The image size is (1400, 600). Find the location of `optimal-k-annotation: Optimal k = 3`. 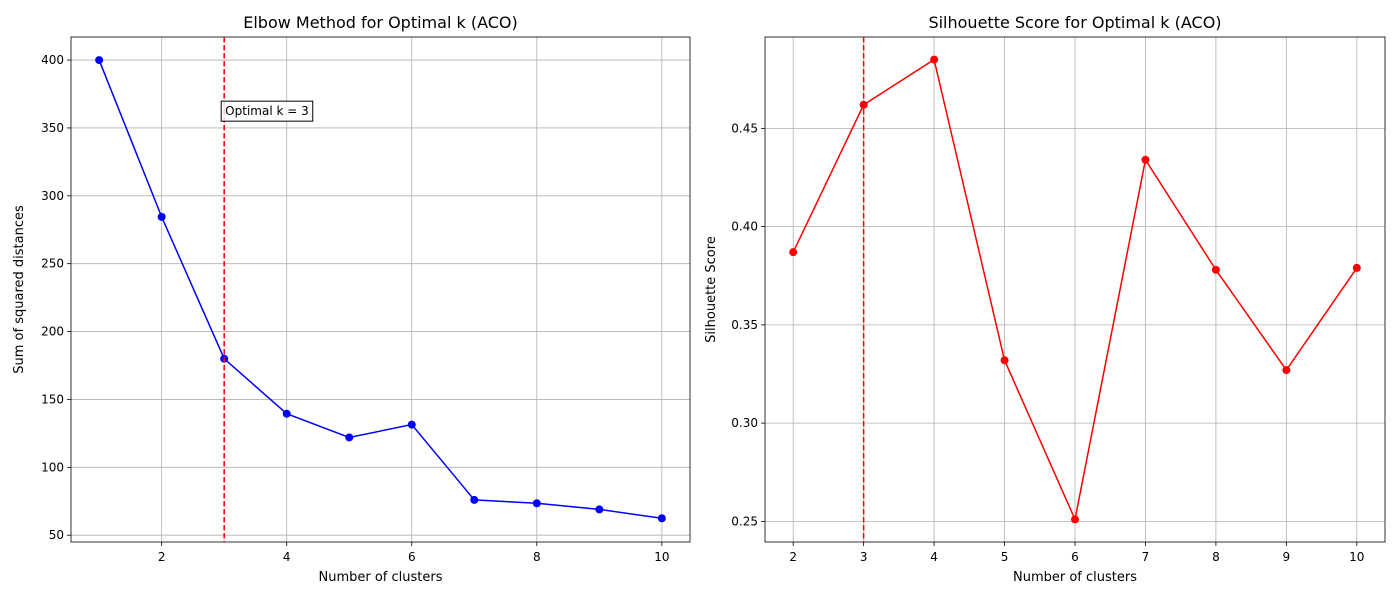

optimal-k-annotation: Optimal k = 3 is located at coordinates (267, 111).